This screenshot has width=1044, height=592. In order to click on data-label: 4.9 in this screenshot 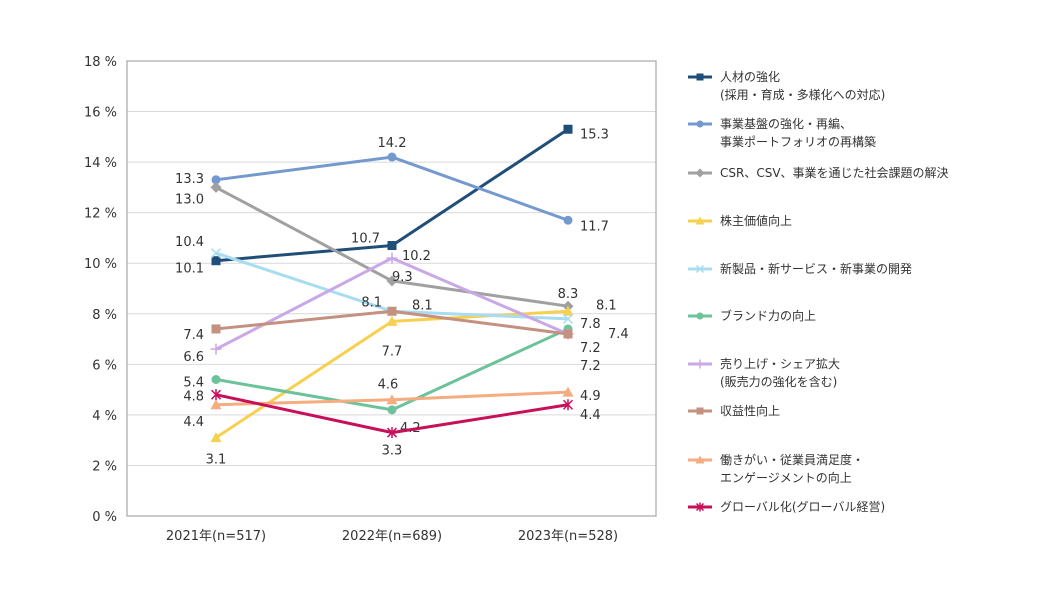, I will do `click(590, 396)`.